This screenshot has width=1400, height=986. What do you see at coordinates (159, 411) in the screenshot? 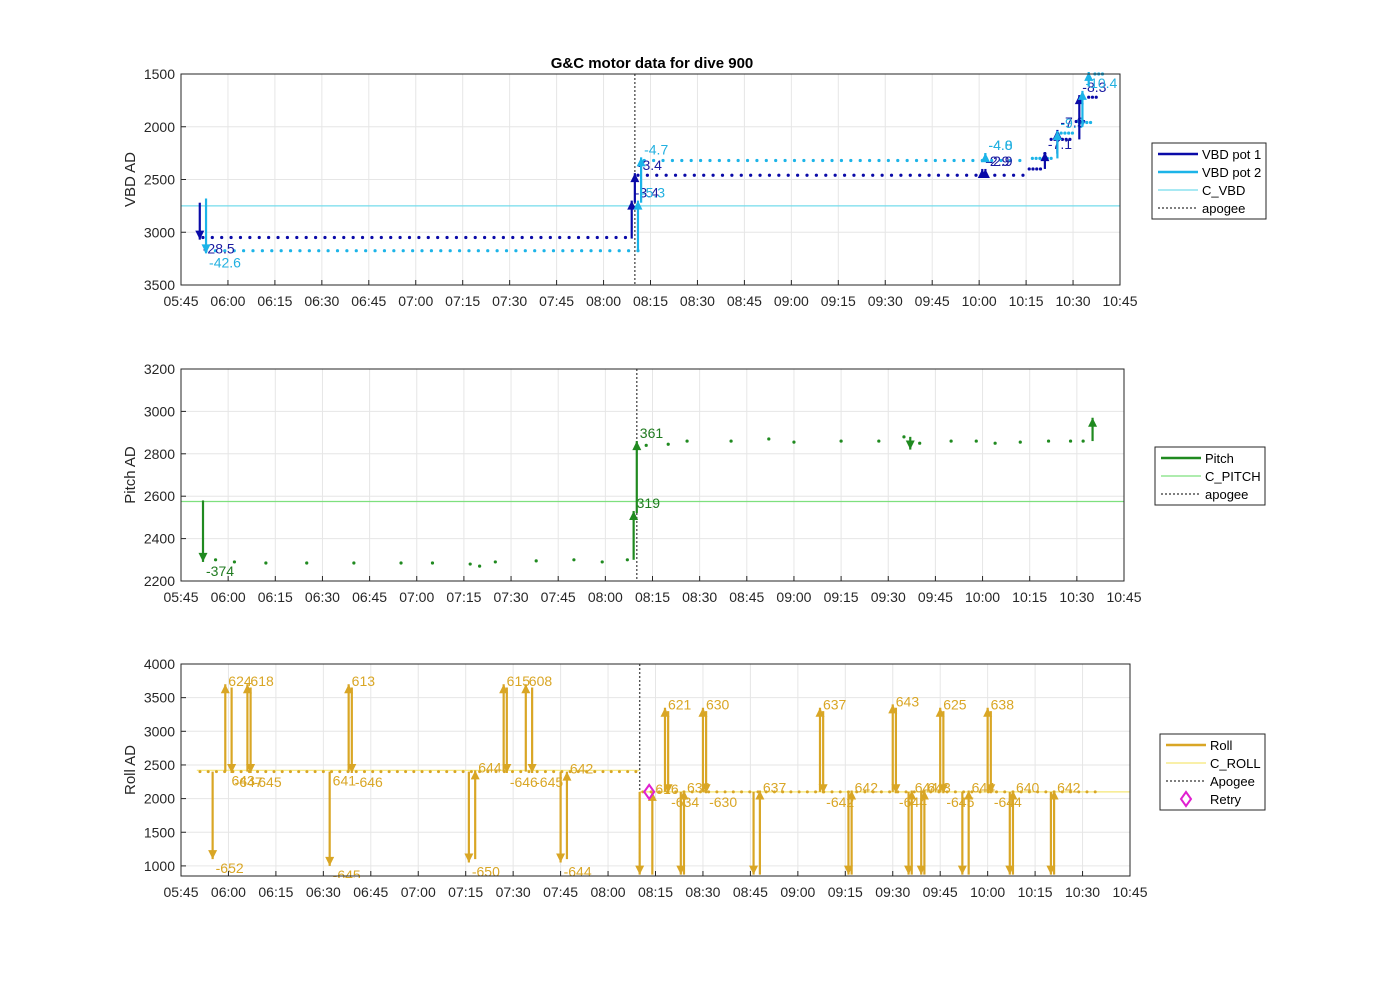
I see `y-tick-label: 3000` at bounding box center [159, 411].